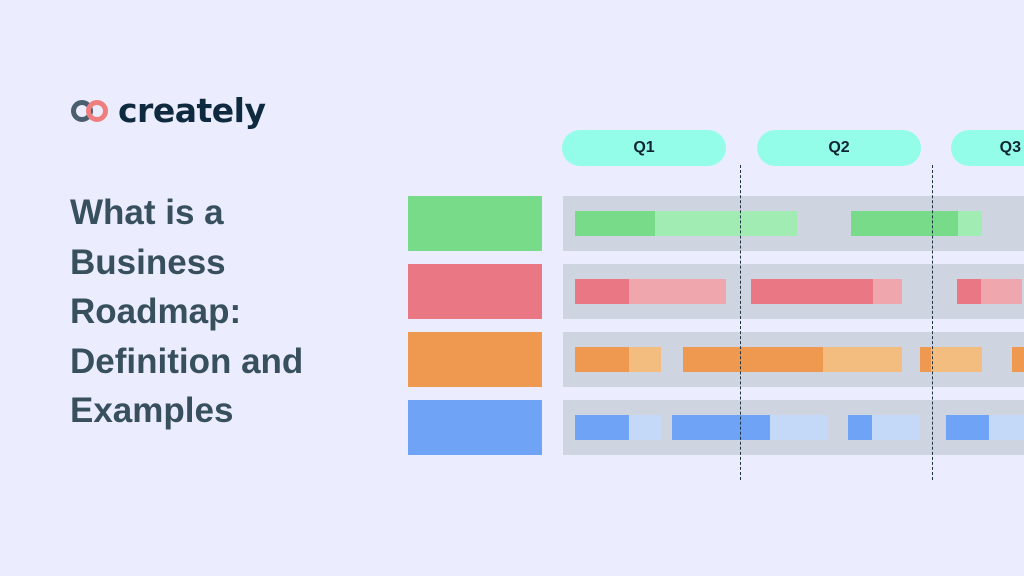 The image size is (1024, 576). What do you see at coordinates (987, 148) in the screenshot?
I see `quarter-pill-q3: Q3` at bounding box center [987, 148].